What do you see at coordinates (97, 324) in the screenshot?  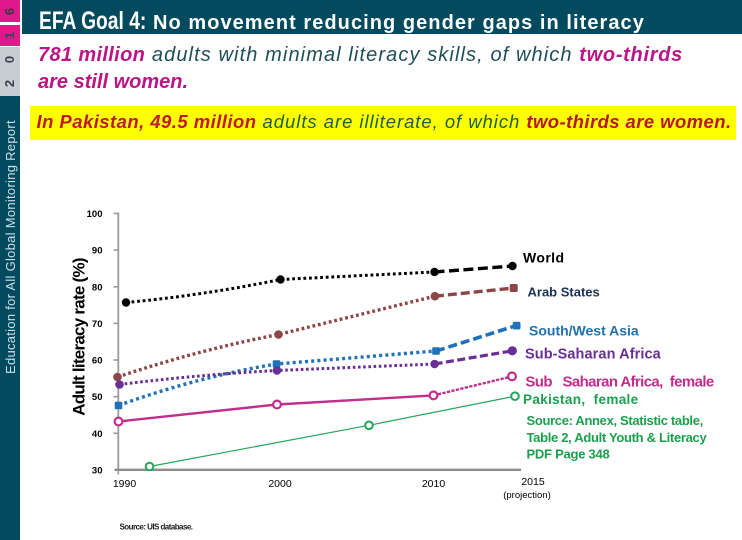 I see `svg-text: 70` at bounding box center [97, 324].